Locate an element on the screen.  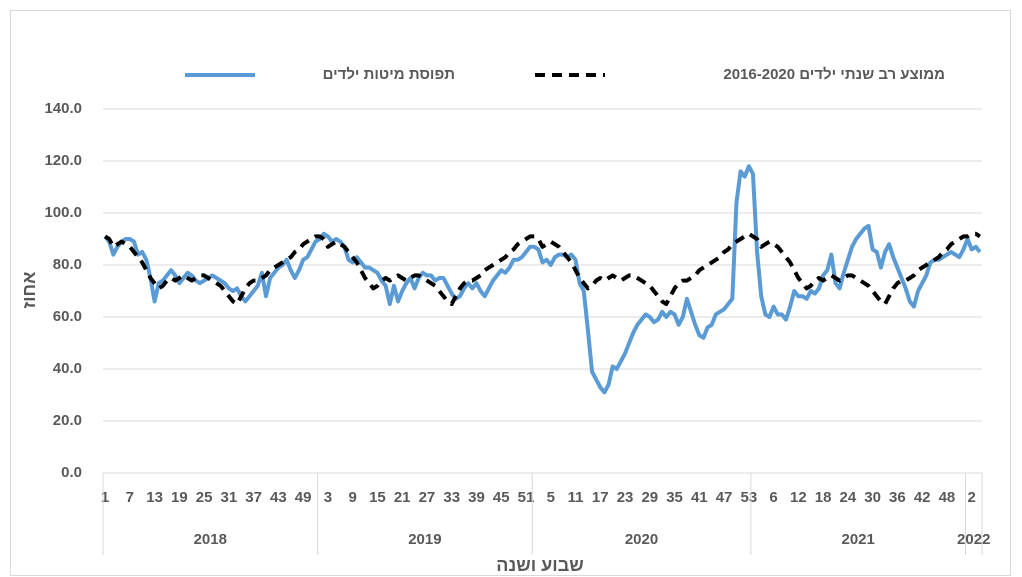
y-tick-label: 80.0 is located at coordinates (67, 264).